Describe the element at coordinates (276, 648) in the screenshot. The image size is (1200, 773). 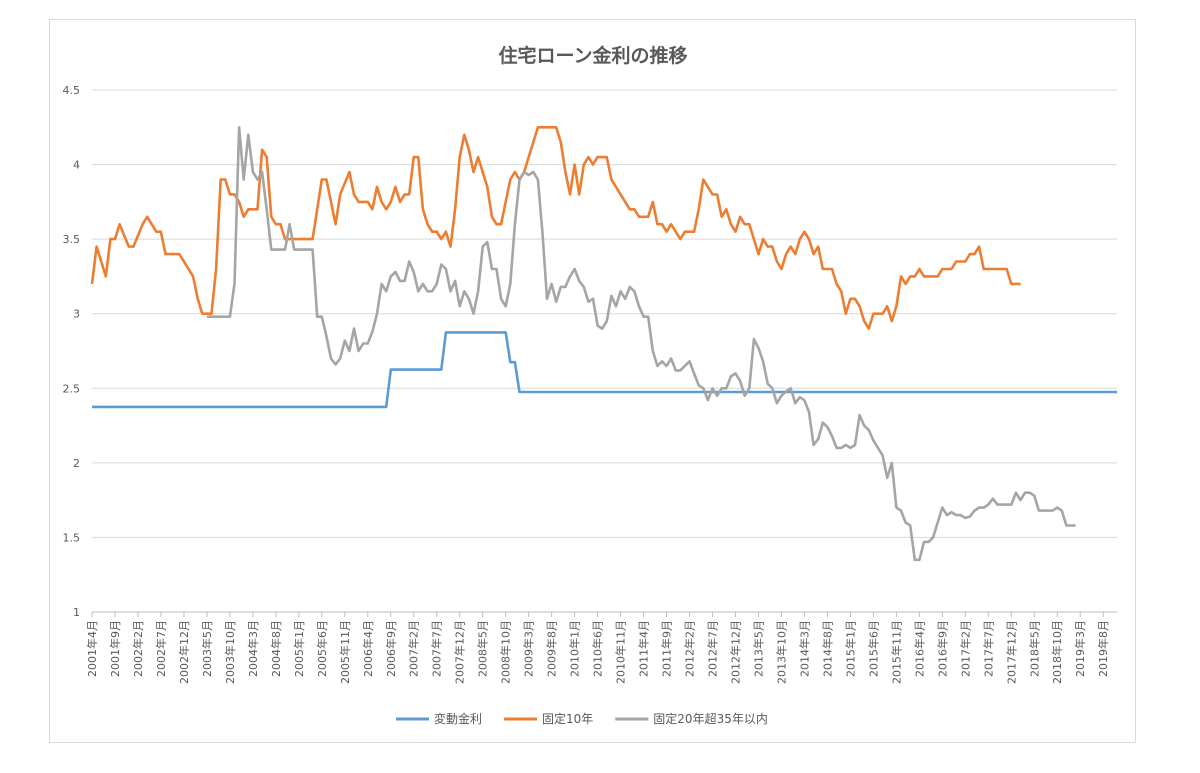
I see `x-tick-label: 2004年8月` at that location.